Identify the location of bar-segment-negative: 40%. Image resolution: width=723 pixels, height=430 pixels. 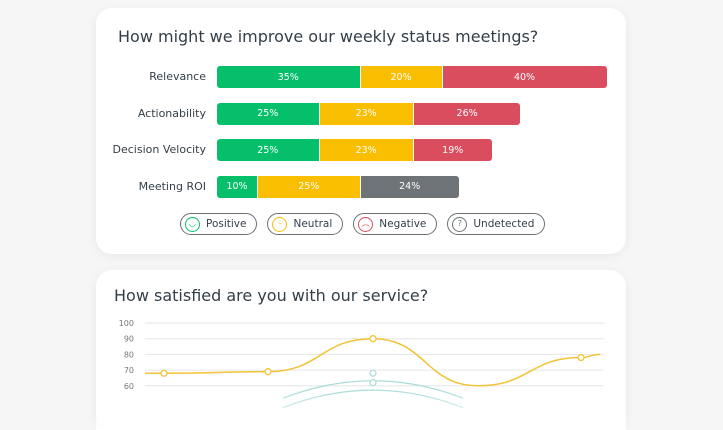
(524, 77).